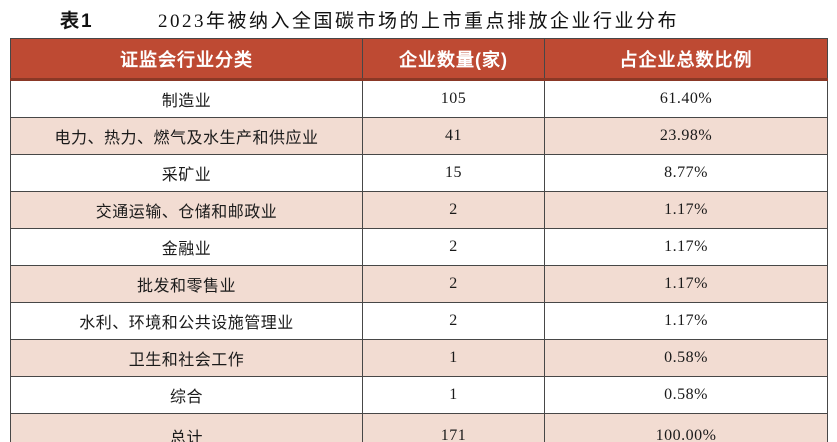 This screenshot has height=442, width=837. I want to click on table-row: 电力、热力、燃气及水生产和供应业 41 23.98%, so click(419, 136).